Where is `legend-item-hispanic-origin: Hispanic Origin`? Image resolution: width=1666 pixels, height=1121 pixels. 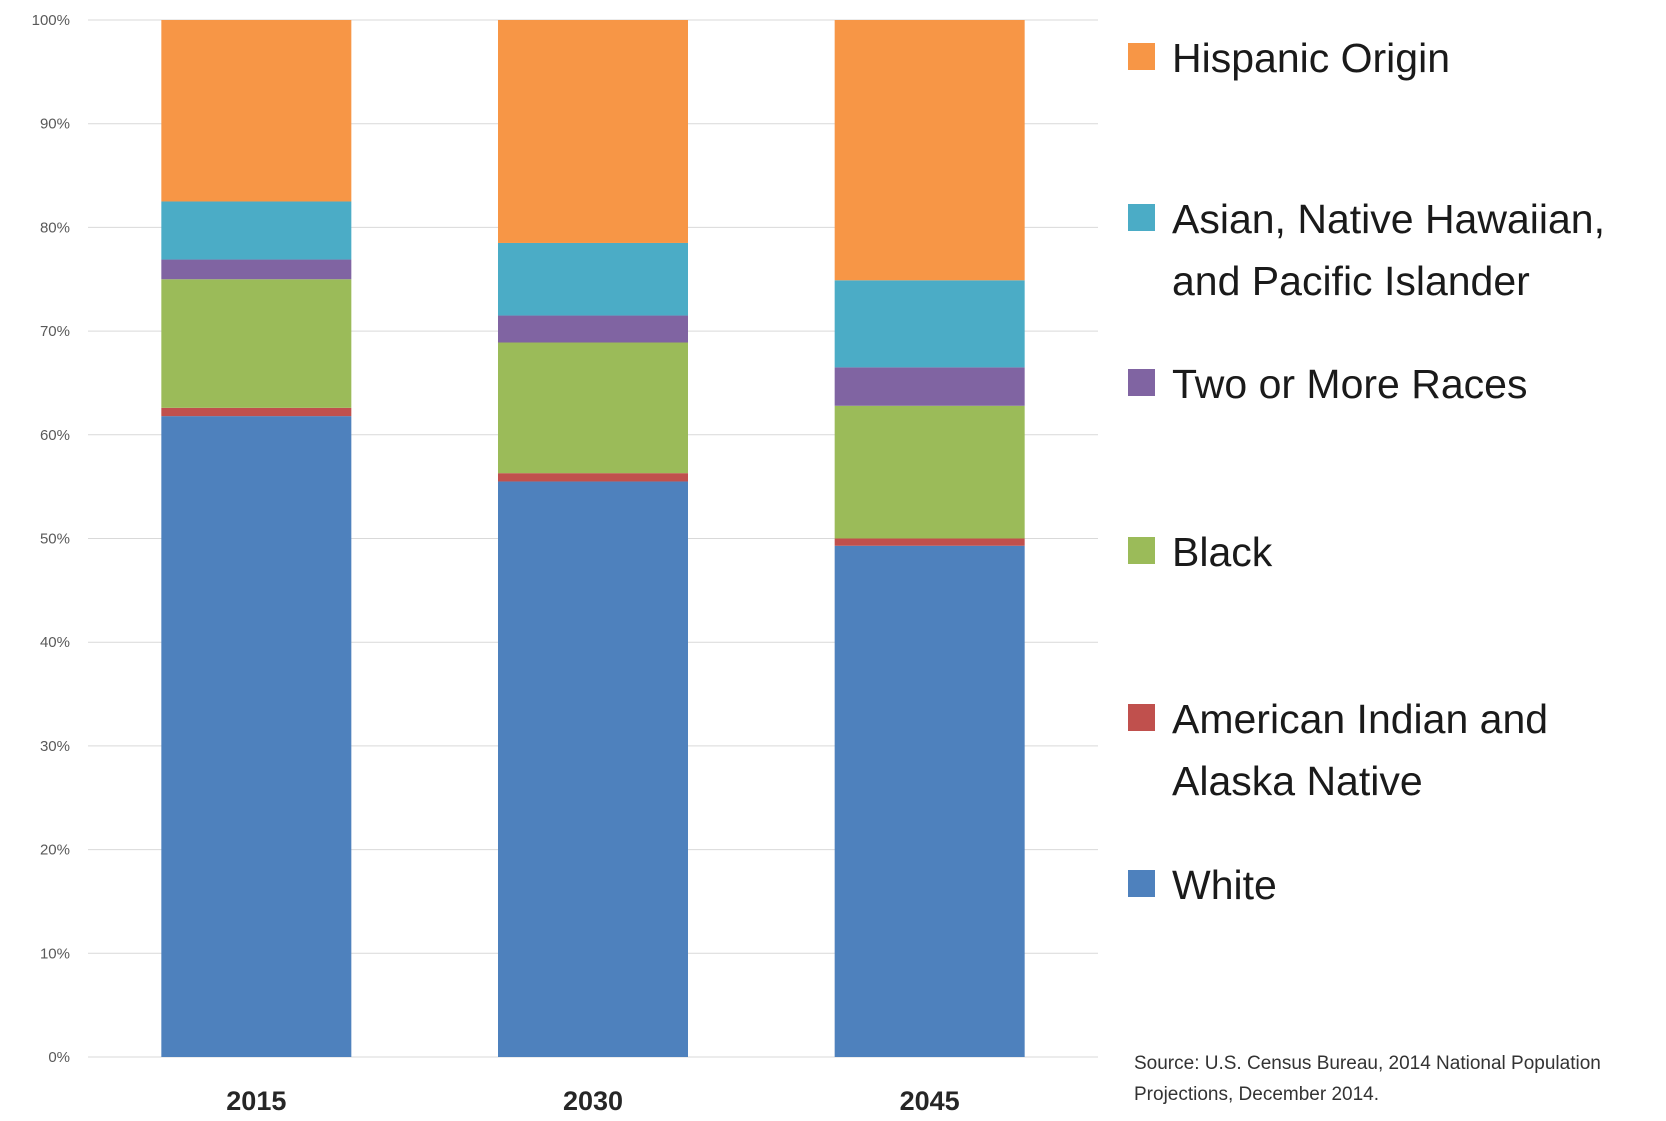
legend-item-hispanic-origin: Hispanic Origin is located at coordinates (1289, 58).